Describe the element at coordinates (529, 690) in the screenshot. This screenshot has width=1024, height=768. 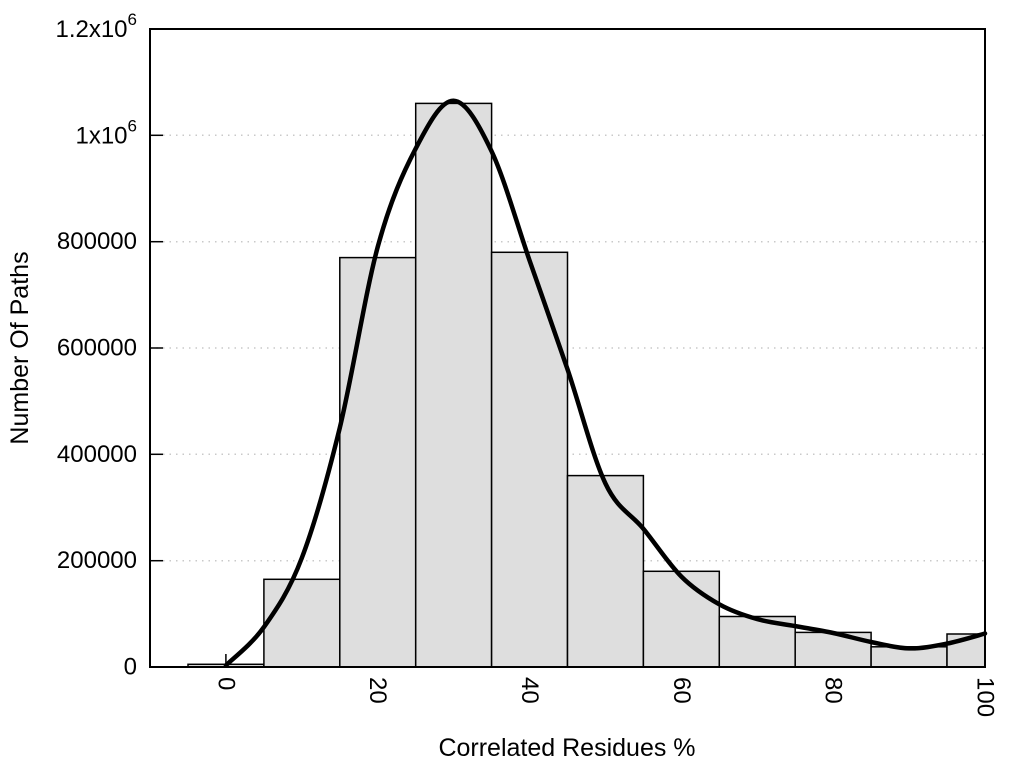
I see `x-tick-label: 40` at that location.